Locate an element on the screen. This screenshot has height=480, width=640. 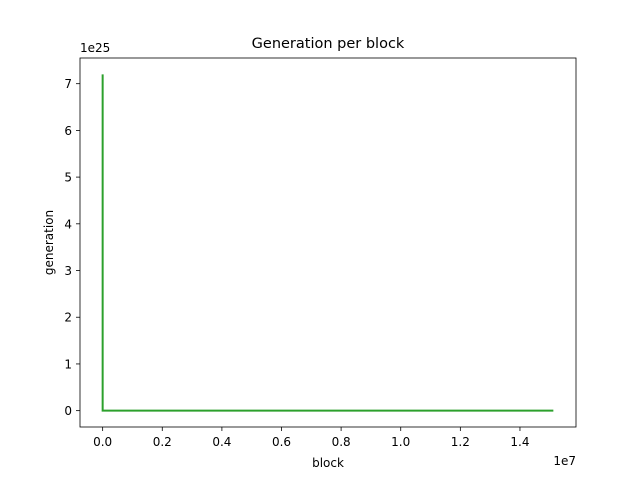
x-tick-label: 0.4 is located at coordinates (221, 442).